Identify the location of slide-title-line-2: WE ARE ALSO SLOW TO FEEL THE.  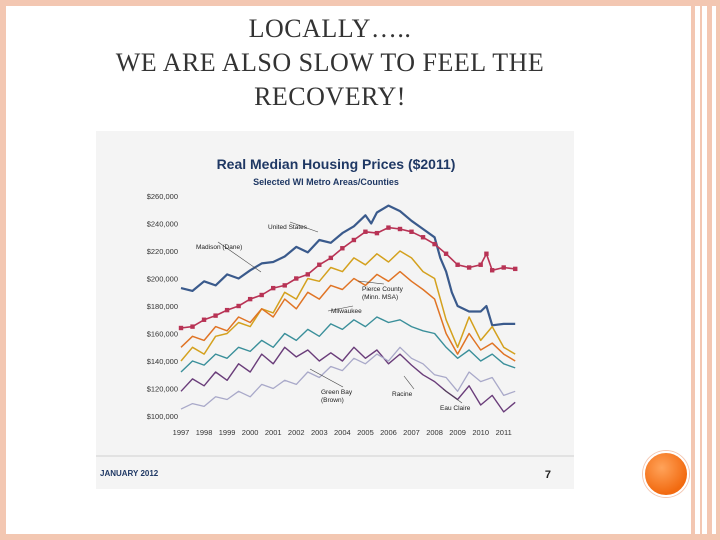
(330, 62).